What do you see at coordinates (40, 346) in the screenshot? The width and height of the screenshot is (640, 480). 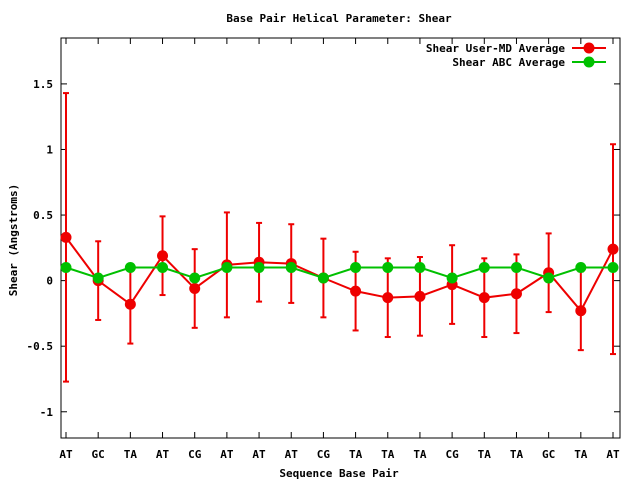 I see `y-tick-label: -0.5` at bounding box center [40, 346].